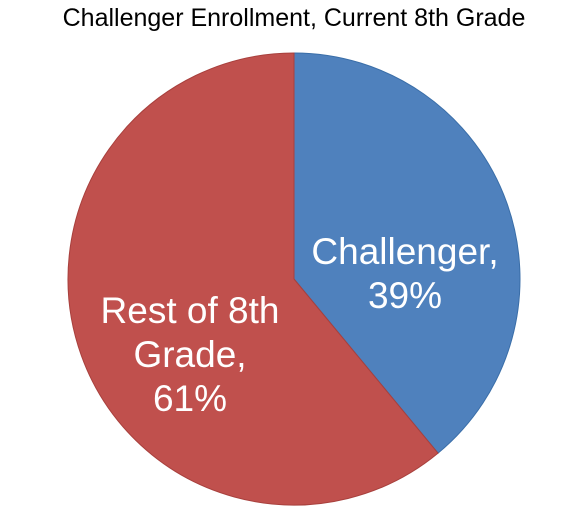  What do you see at coordinates (190, 310) in the screenshot?
I see `slice-label-line: Rest of 8th` at bounding box center [190, 310].